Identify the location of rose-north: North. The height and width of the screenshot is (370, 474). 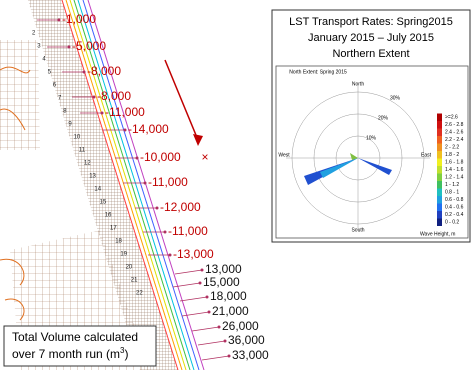
(358, 84).